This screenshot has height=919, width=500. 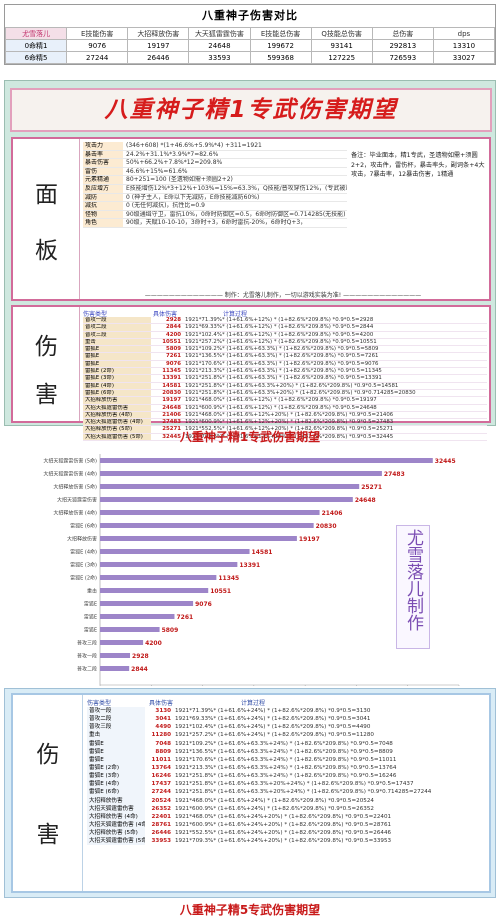 What do you see at coordinates (173, 349) in the screenshot?
I see `damage-value: 5809` at bounding box center [173, 349].